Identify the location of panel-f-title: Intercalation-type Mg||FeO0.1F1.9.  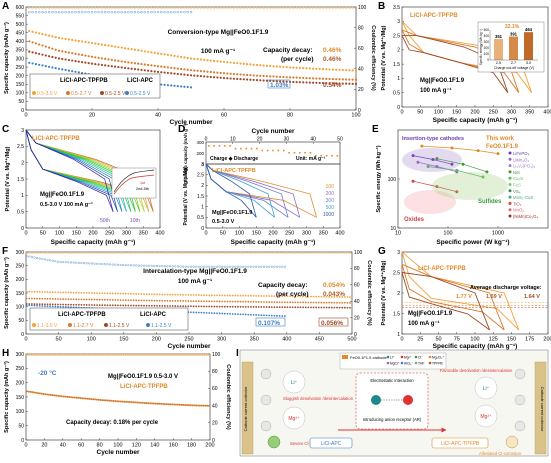
(195, 271).